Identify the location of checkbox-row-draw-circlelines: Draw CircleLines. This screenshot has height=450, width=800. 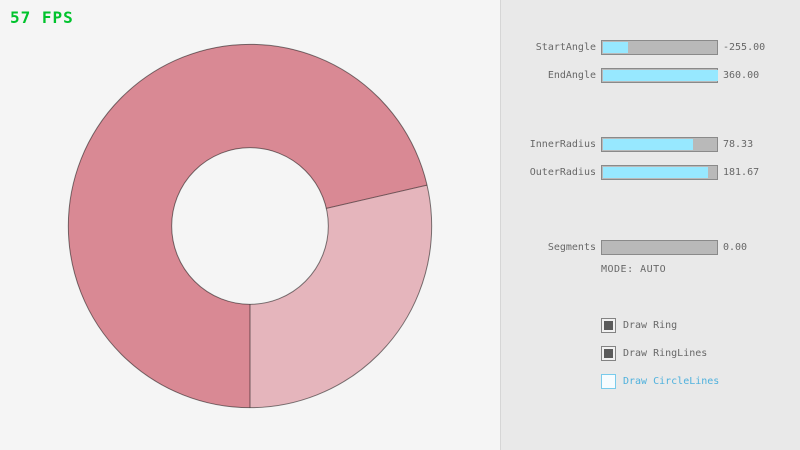
(650, 381).